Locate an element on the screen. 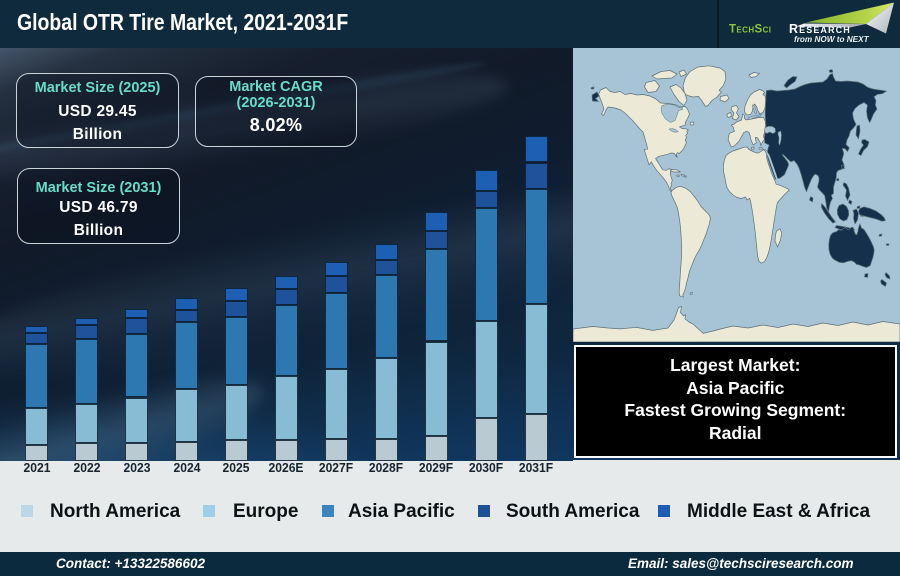  svg-text: from NOW to NEXT is located at coordinates (832, 39).